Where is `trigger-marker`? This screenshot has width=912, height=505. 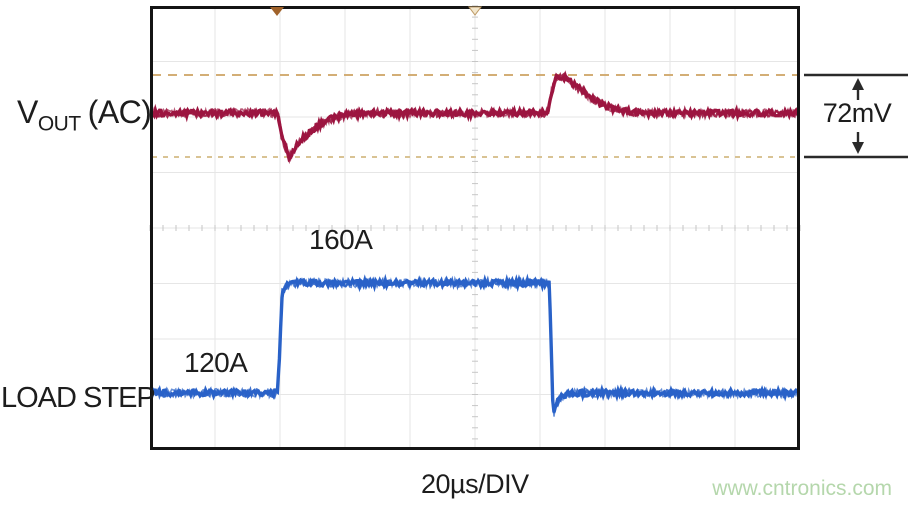 trigger-marker is located at coordinates (277, 11).